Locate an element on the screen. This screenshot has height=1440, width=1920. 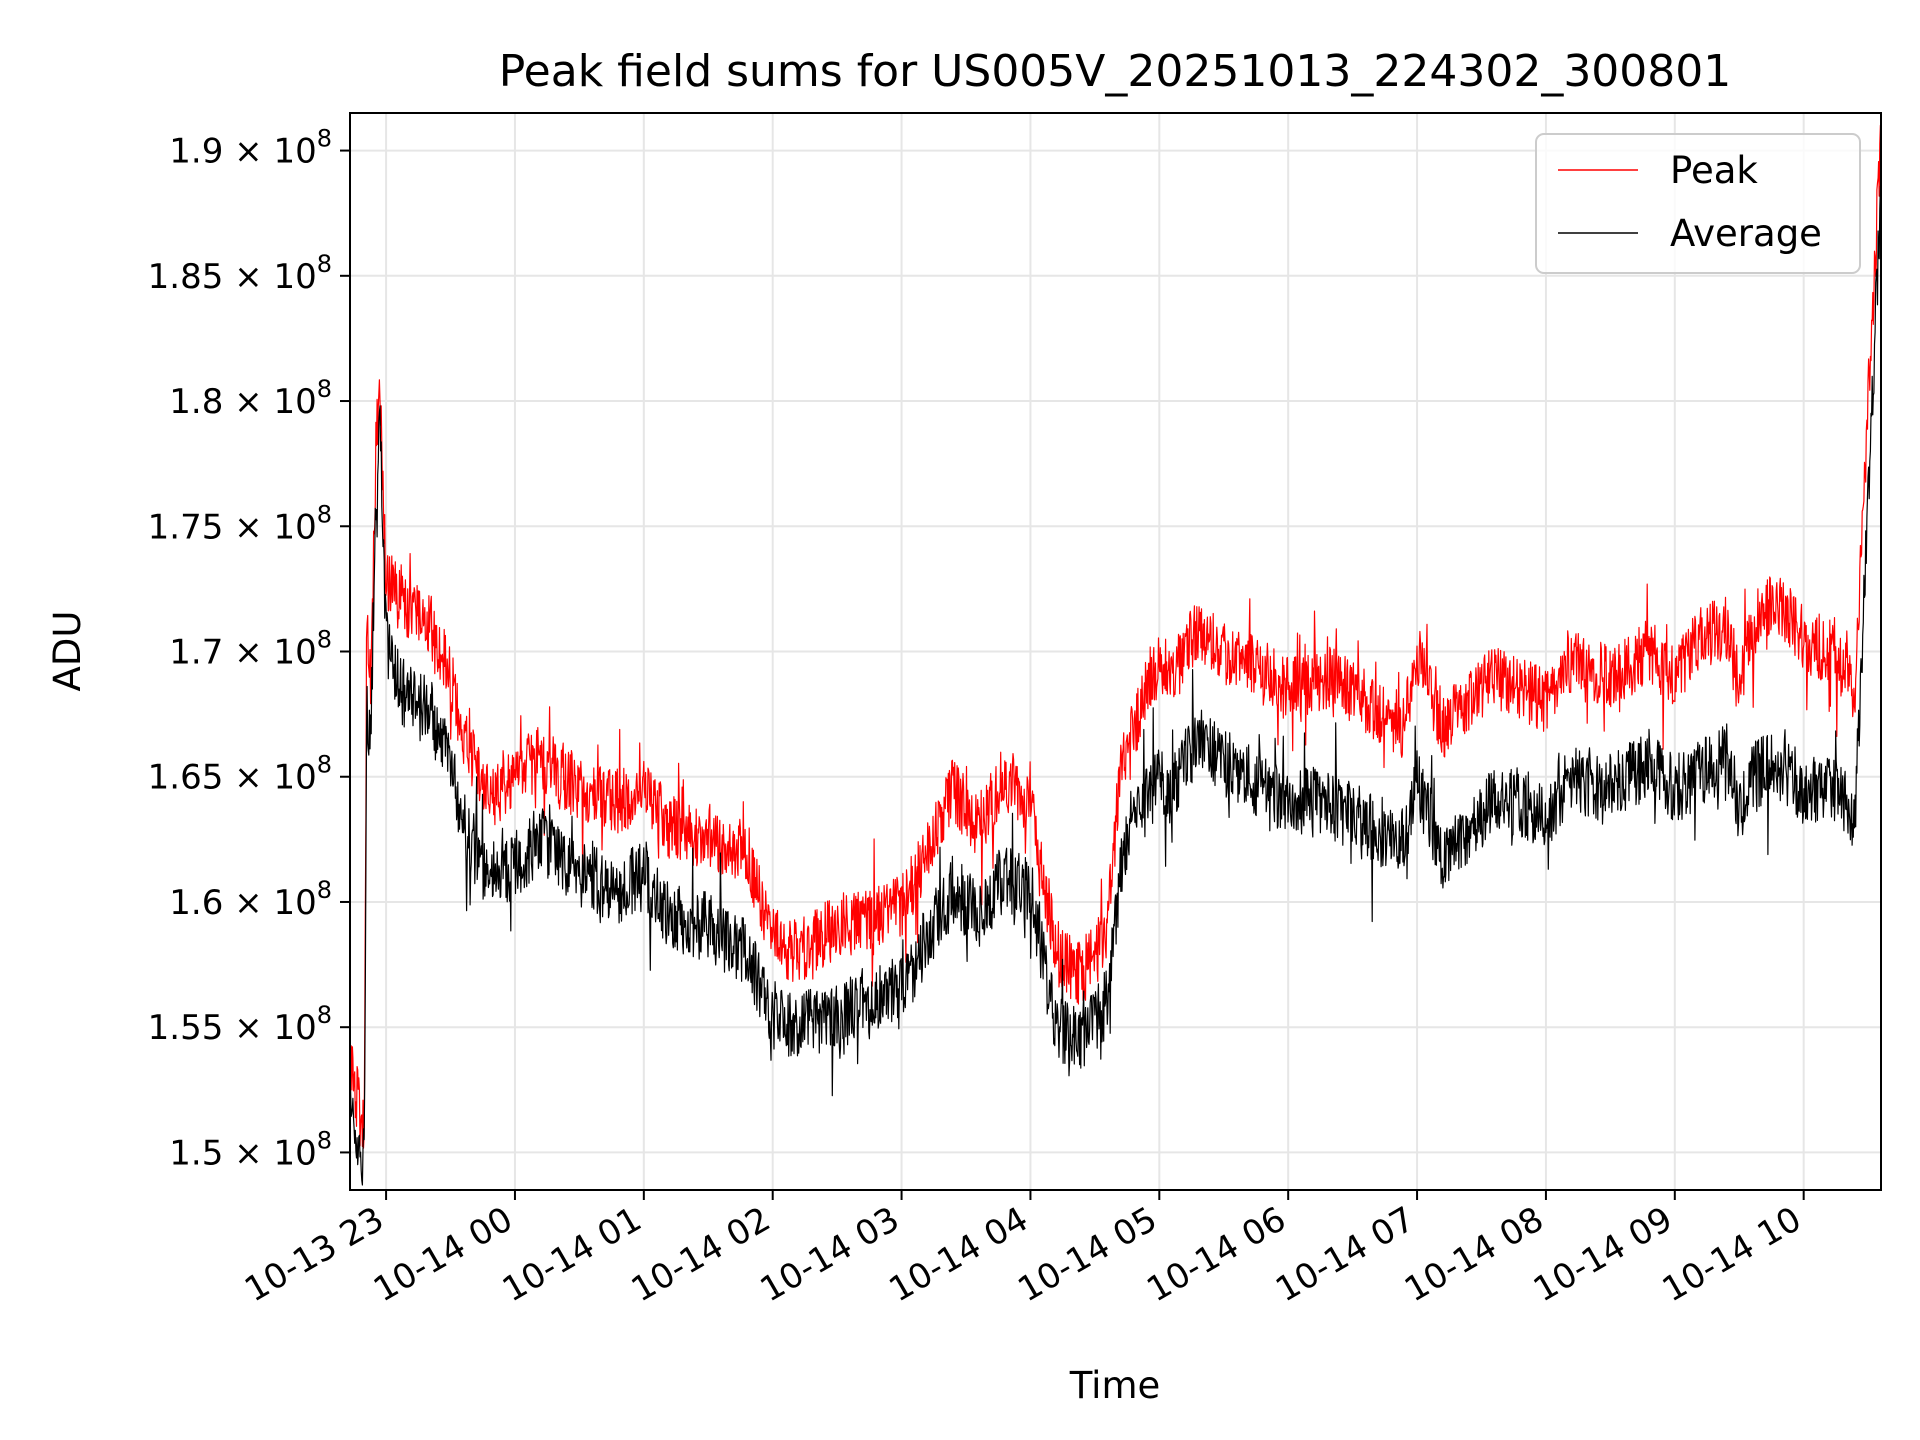
y-tick-label: 1.7 × 108 is located at coordinates (250, 649).